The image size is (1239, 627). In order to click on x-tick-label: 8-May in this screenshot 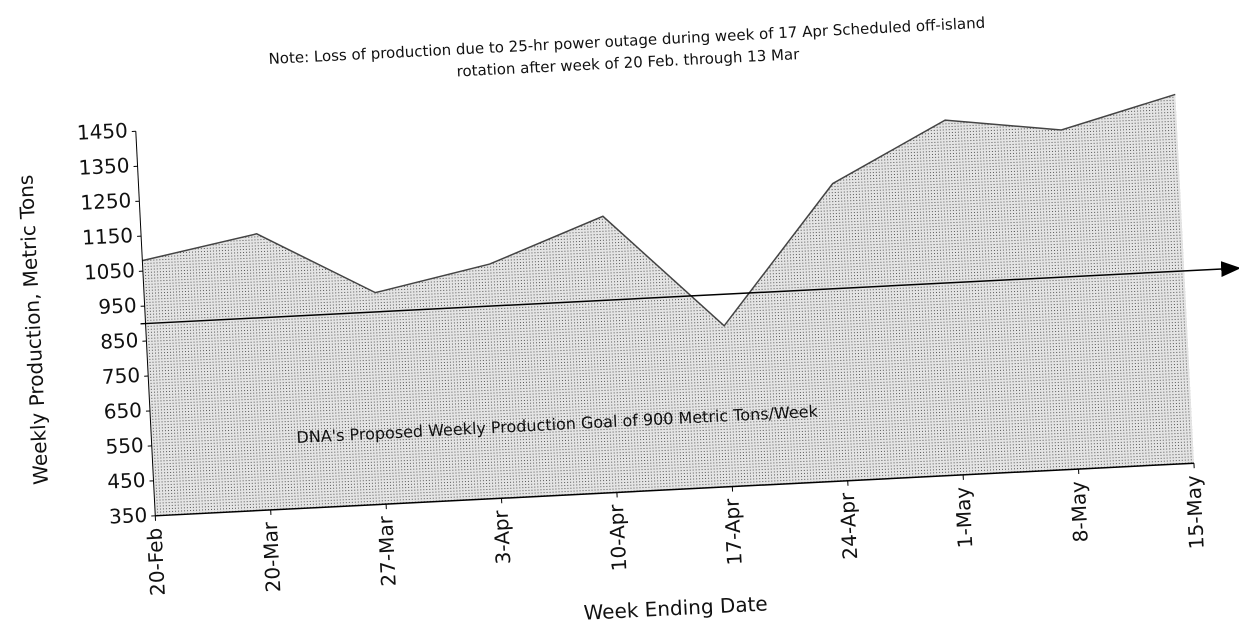, I will do `click(1079, 511)`.